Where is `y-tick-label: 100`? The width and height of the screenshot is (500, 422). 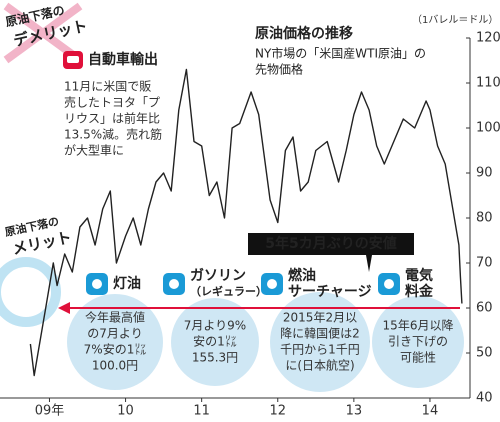
y-tick-label: 100 is located at coordinates (488, 128).